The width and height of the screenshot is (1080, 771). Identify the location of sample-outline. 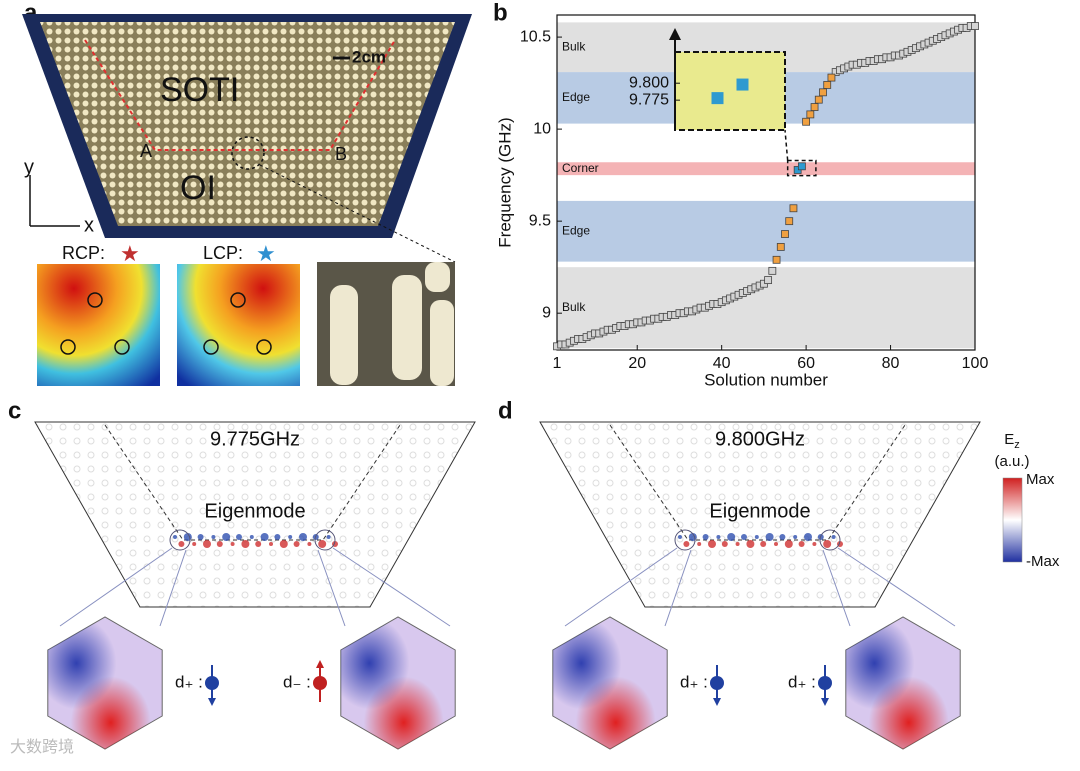
(255, 514).